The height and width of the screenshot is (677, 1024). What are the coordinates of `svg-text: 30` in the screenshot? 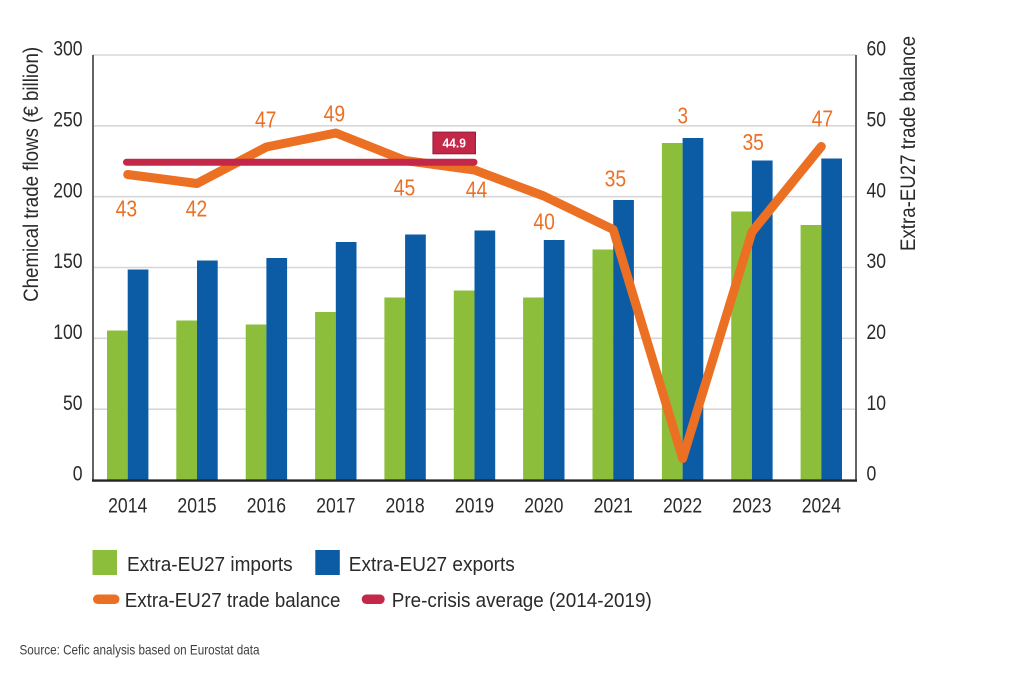 It's located at (877, 261).